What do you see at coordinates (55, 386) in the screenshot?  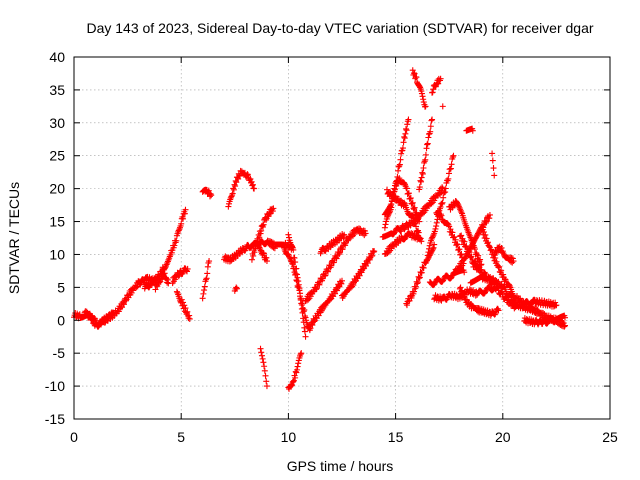 I see `y-tick-label: -10` at bounding box center [55, 386].